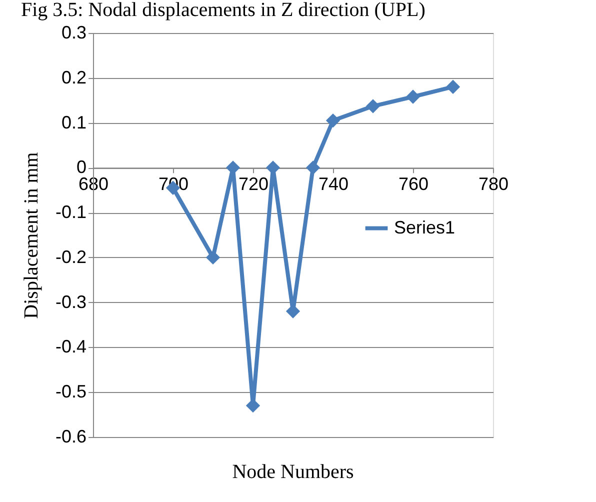 This screenshot has height=502, width=596. I want to click on y-tick-label: -0.5, so click(70, 392).